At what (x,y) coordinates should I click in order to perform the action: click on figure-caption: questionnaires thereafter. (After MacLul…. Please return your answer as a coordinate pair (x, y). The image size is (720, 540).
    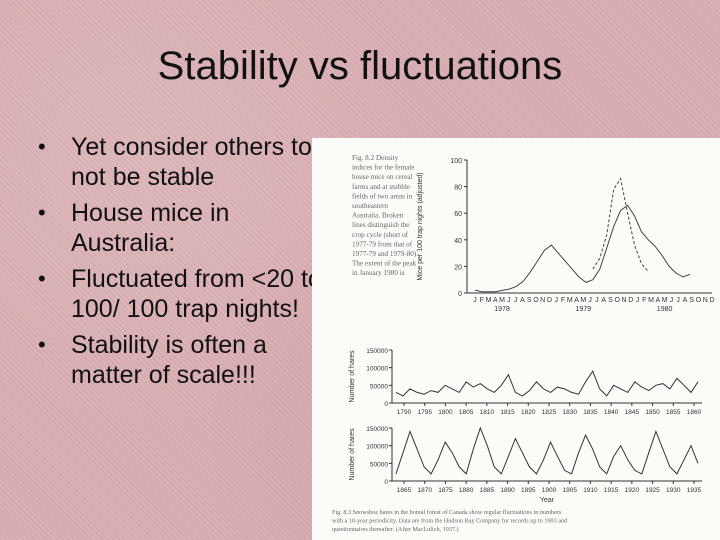
    Looking at the image, I should click on (395, 529).